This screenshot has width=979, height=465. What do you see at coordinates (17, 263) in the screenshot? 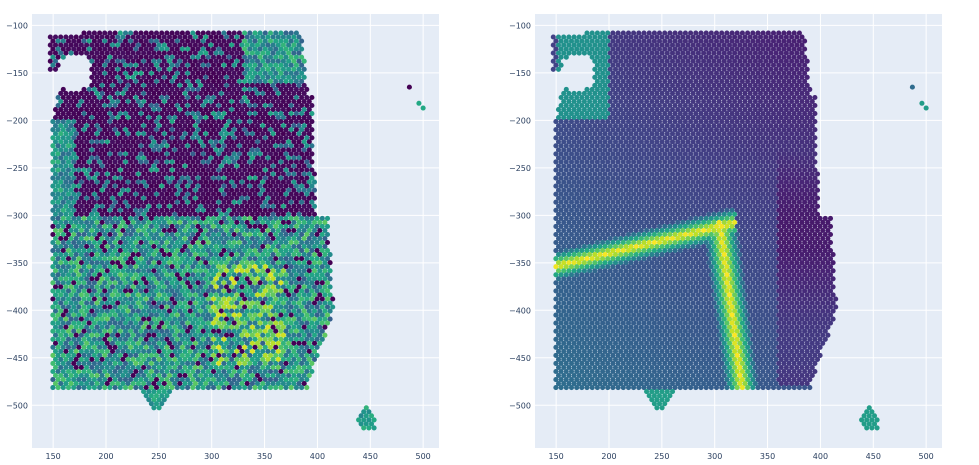
I see `y-tick-label: −350` at bounding box center [17, 263].